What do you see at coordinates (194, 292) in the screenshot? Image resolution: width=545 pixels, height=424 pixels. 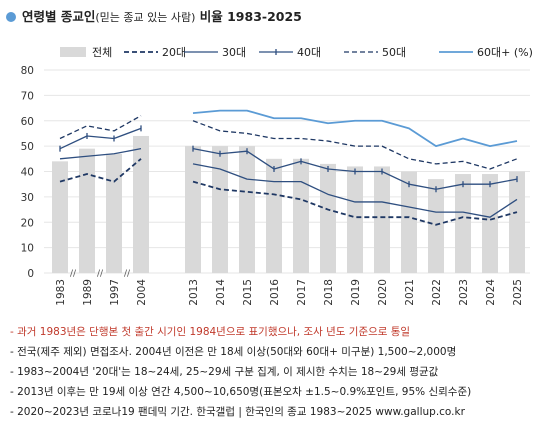 I see `x-tick-label: 2013` at bounding box center [194, 292].